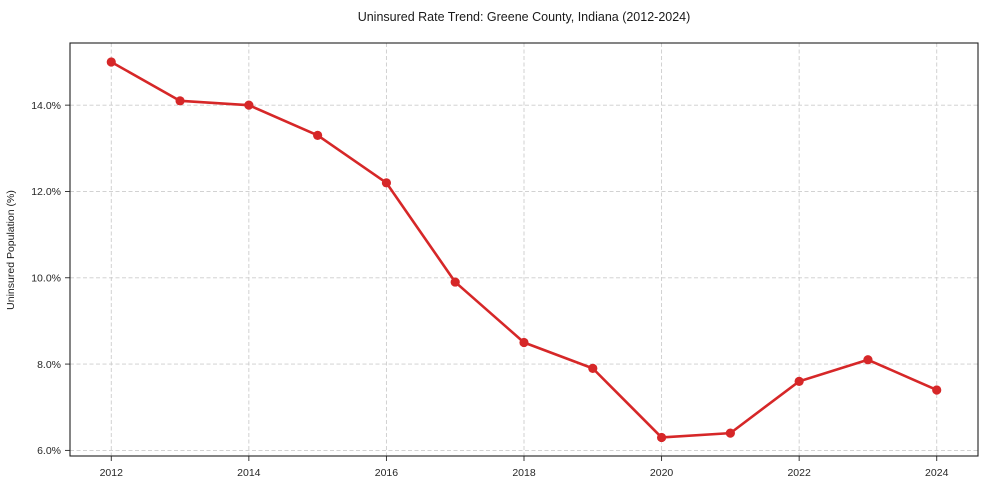 Image resolution: width=989 pixels, height=490 pixels. Describe the element at coordinates (662, 473) in the screenshot. I see `x-tick-label: 2020` at that location.